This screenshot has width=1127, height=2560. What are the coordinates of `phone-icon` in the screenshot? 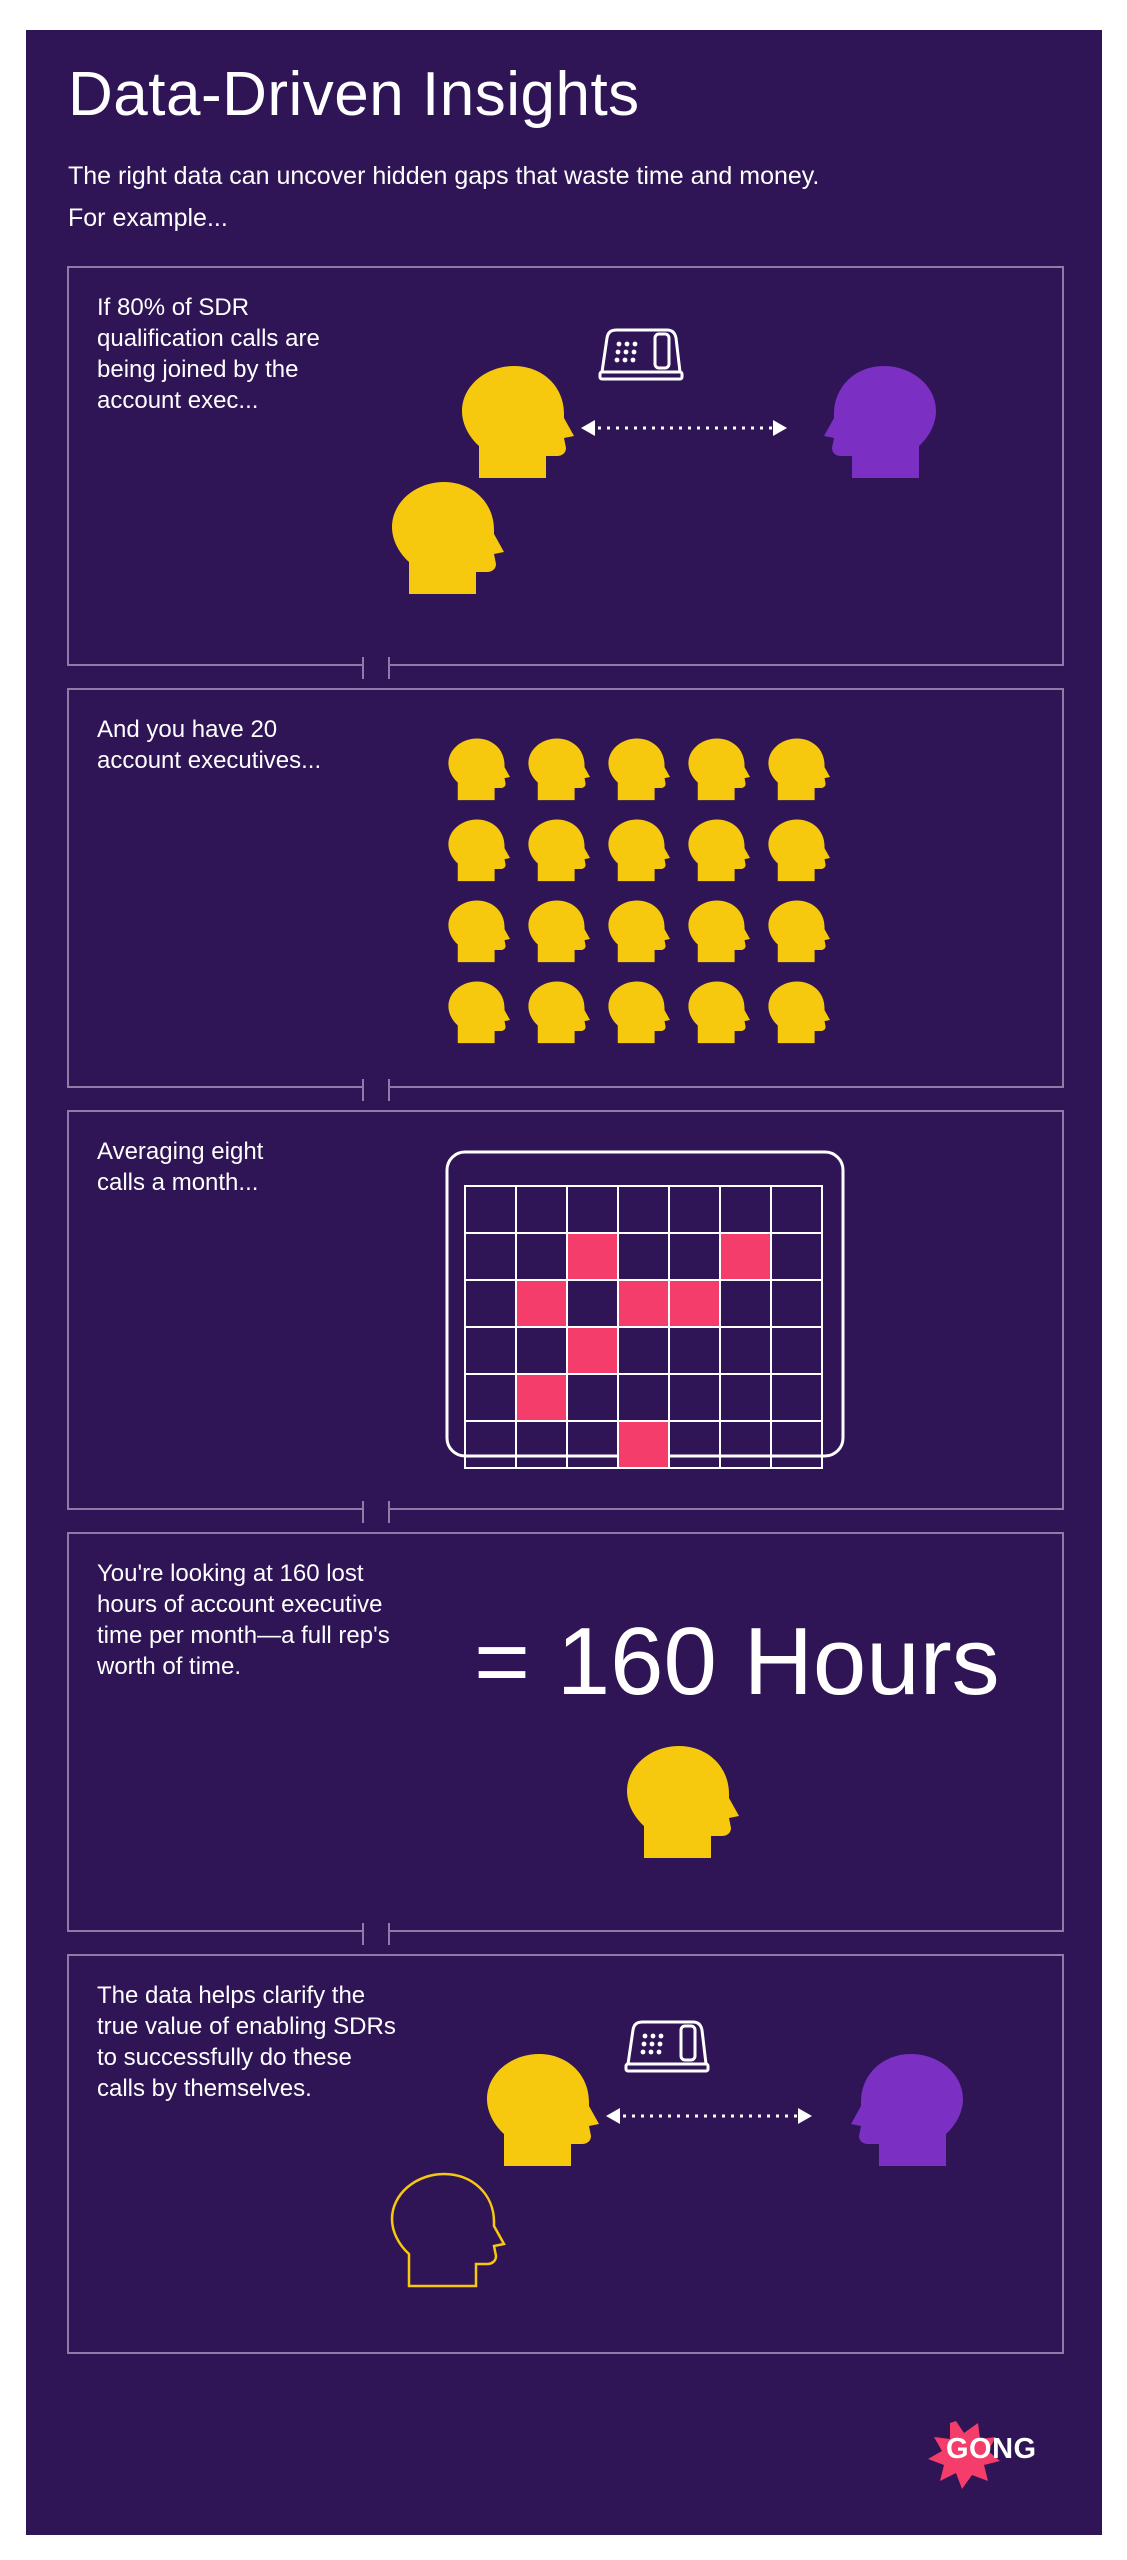 It's located at (667, 2046).